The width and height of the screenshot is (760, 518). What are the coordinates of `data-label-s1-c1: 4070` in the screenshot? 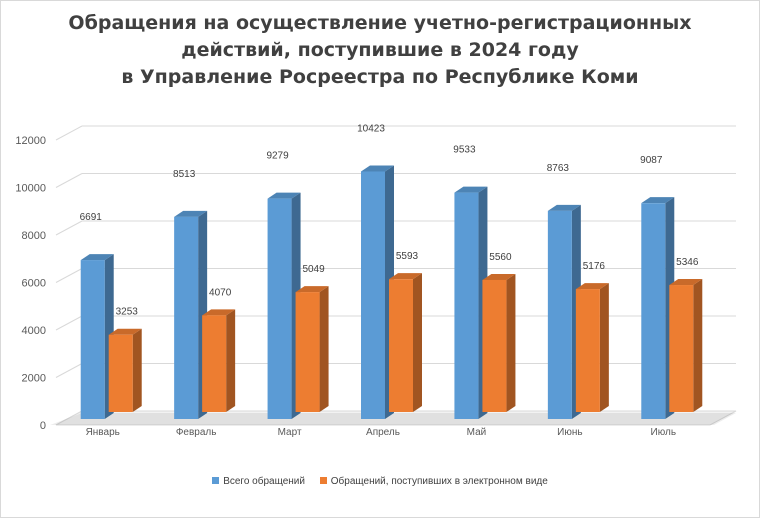 It's located at (220, 292).